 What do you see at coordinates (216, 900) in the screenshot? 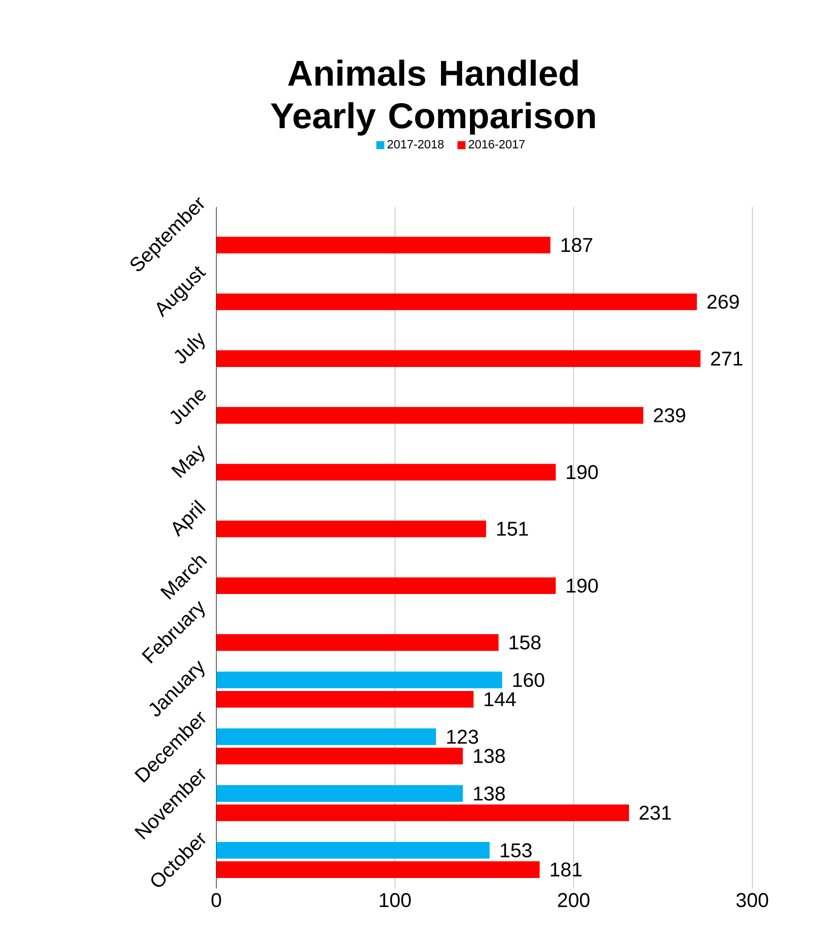
I see `x-tick-label: 0` at bounding box center [216, 900].